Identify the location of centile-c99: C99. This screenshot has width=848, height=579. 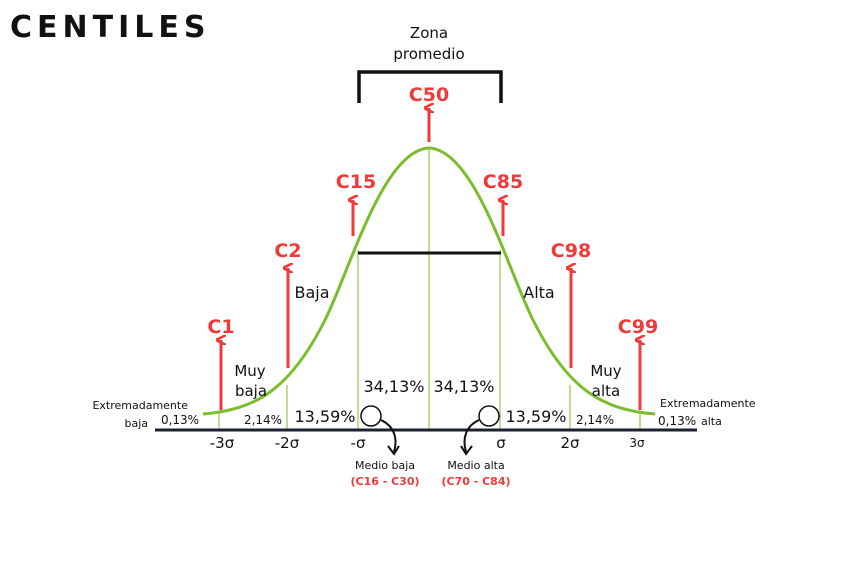
(638, 327).